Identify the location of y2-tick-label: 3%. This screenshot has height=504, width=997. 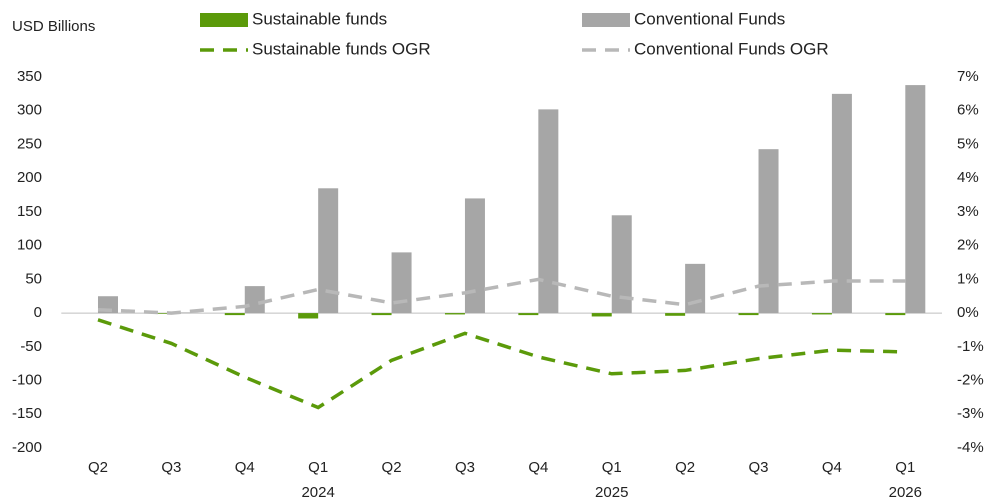
(968, 211).